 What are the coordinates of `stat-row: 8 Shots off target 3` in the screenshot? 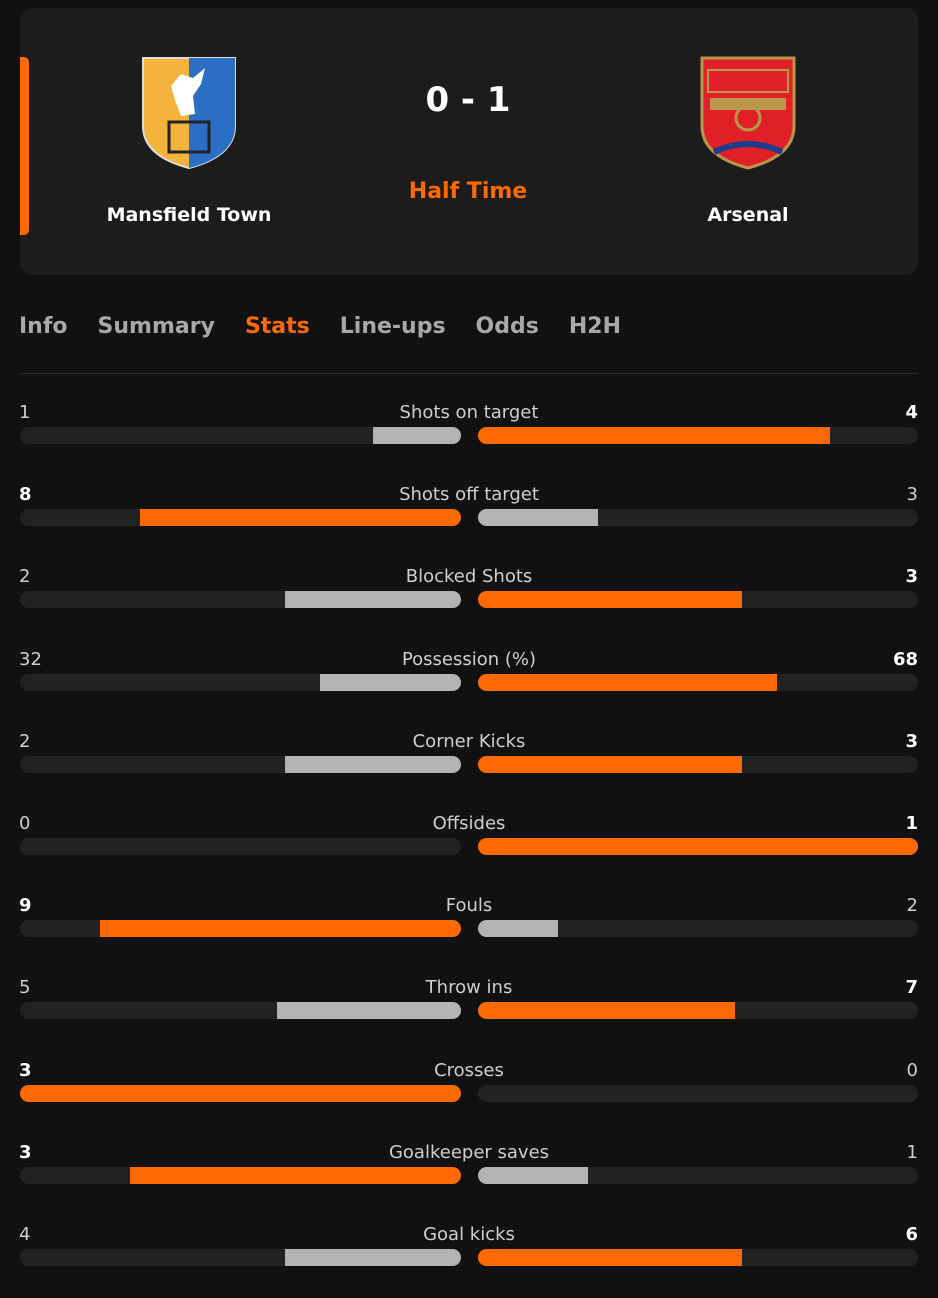 It's located at (468, 519).